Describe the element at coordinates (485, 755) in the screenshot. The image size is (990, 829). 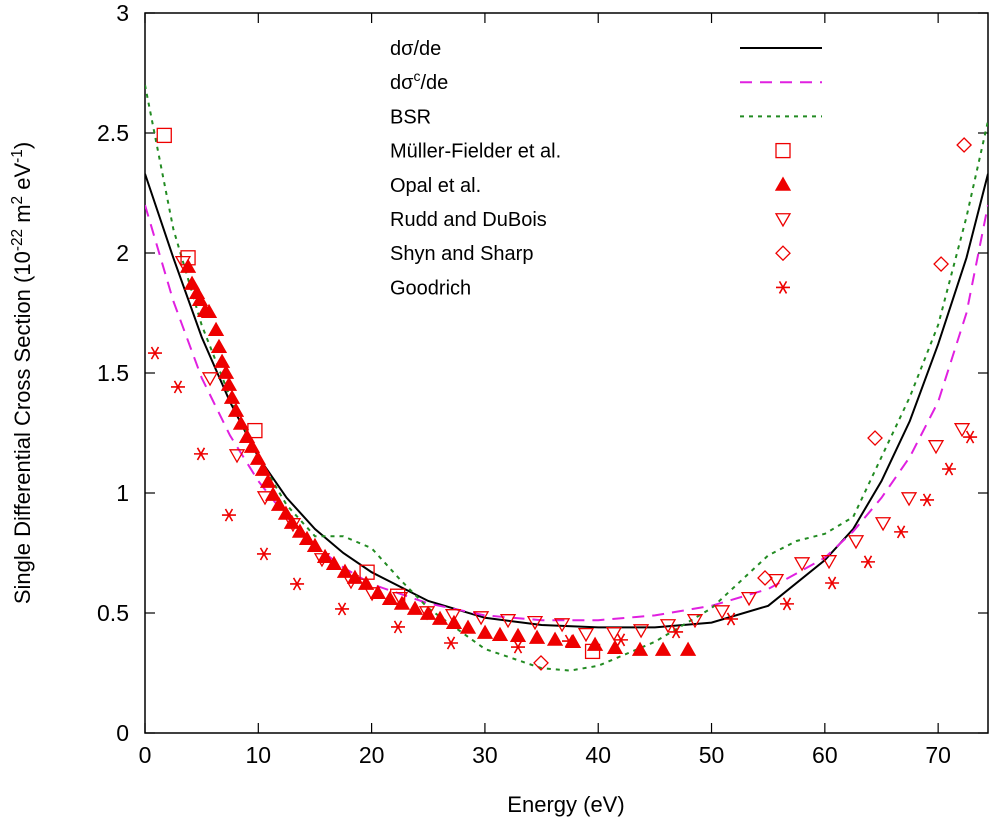
I see `x-tick-label: 30` at that location.